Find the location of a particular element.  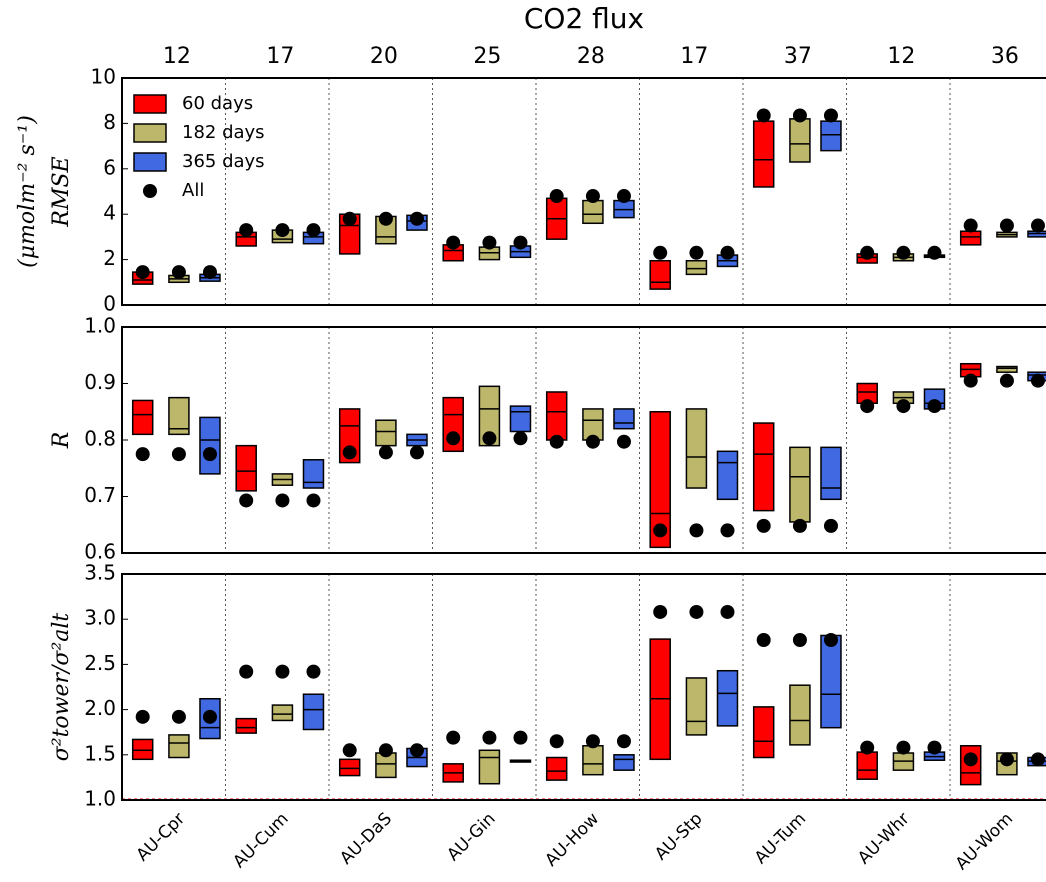

chart-title: CO2 flux is located at coordinates (584, 18).